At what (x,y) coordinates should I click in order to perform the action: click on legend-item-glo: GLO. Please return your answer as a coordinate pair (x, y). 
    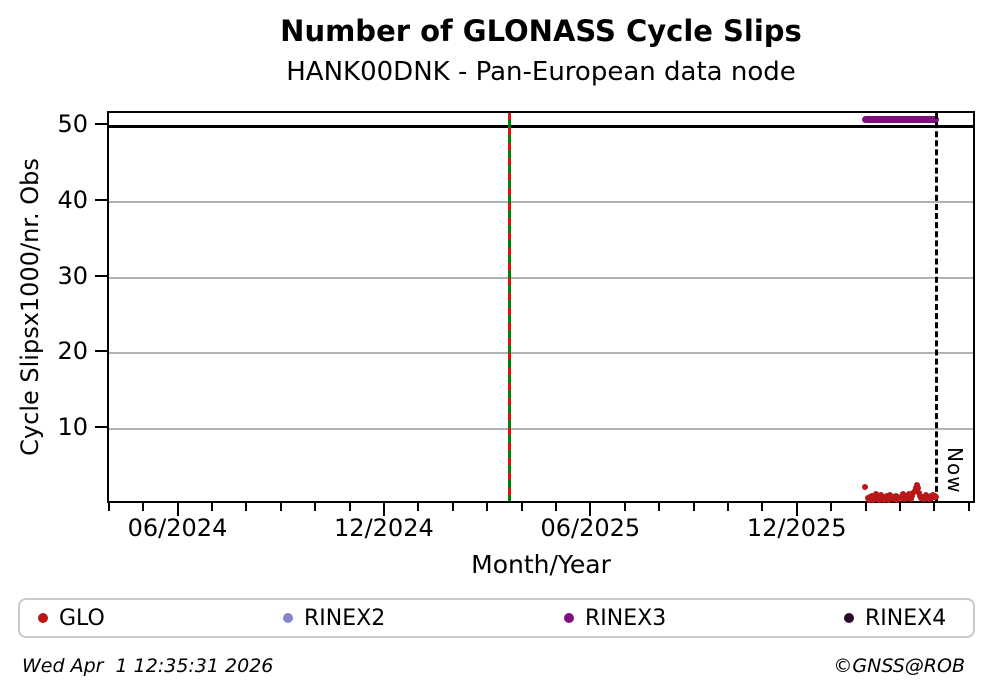
    Looking at the image, I should click on (71, 618).